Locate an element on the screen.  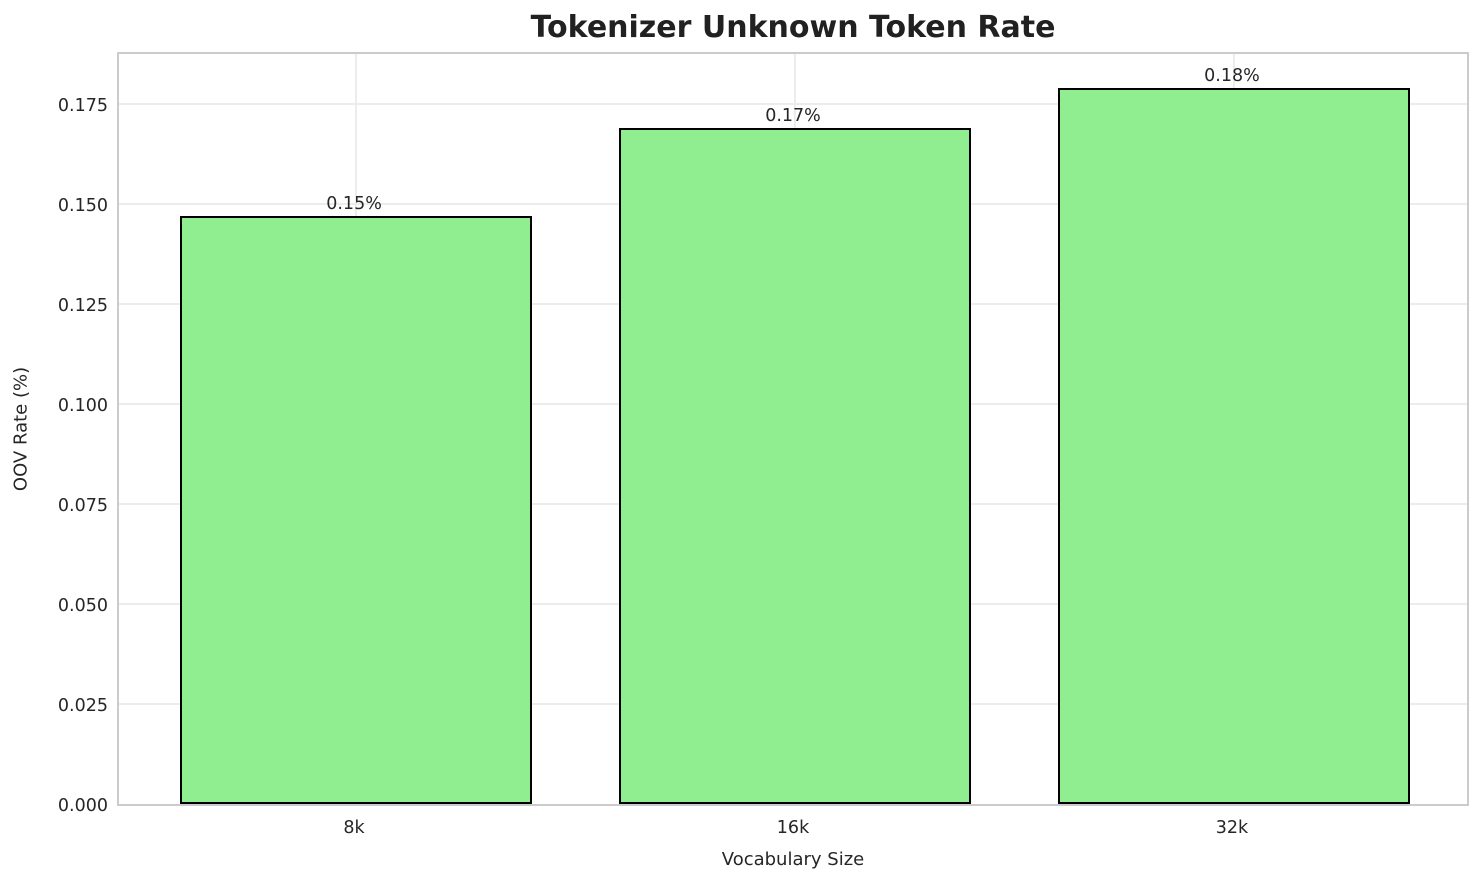
bar-value-label: 0.17% is located at coordinates (793, 116).